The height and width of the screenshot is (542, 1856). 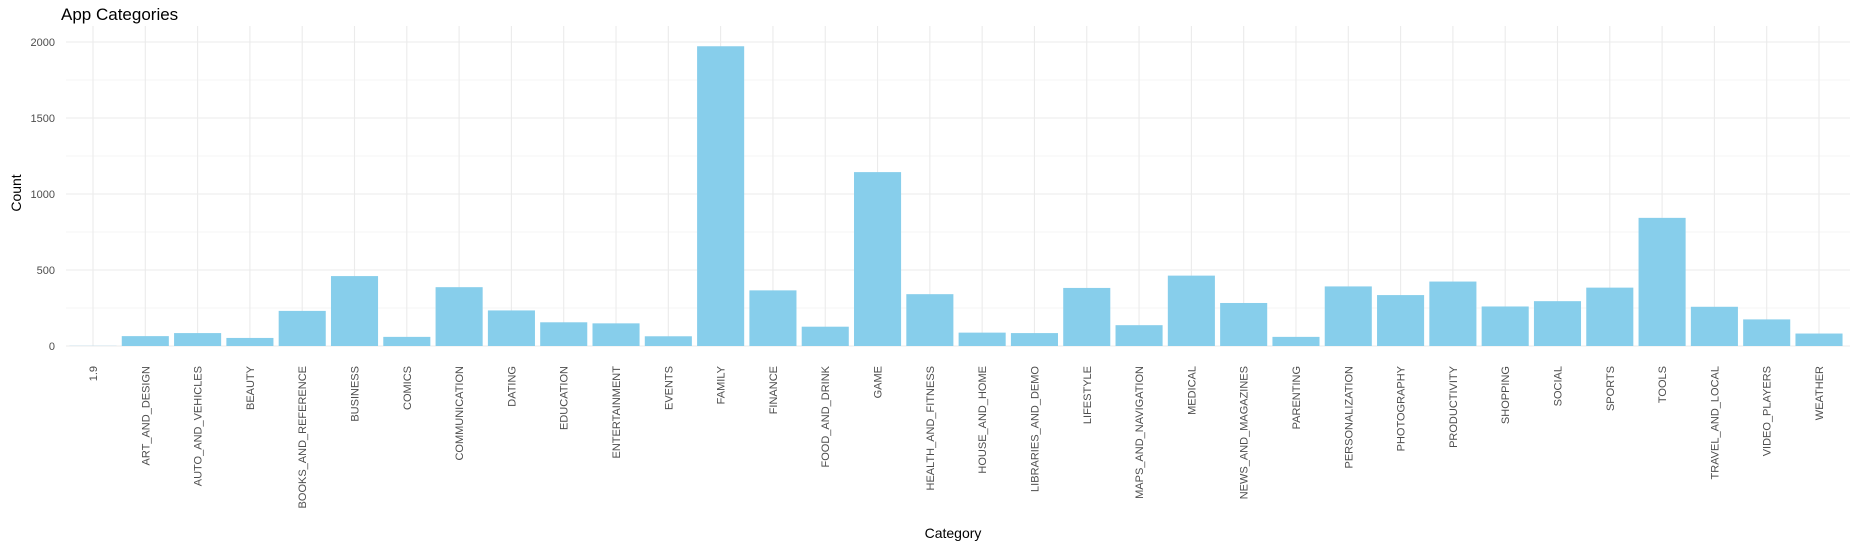 I want to click on x-tick-label: 1.9, so click(x=94, y=373).